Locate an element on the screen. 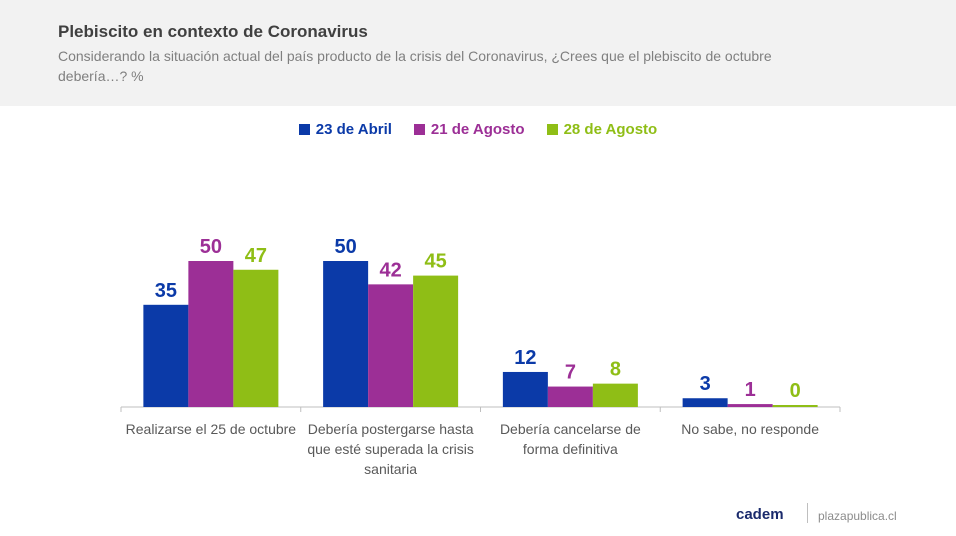 The height and width of the screenshot is (536, 956). legend-label-series-0: 23 de Abril is located at coordinates (353, 129).